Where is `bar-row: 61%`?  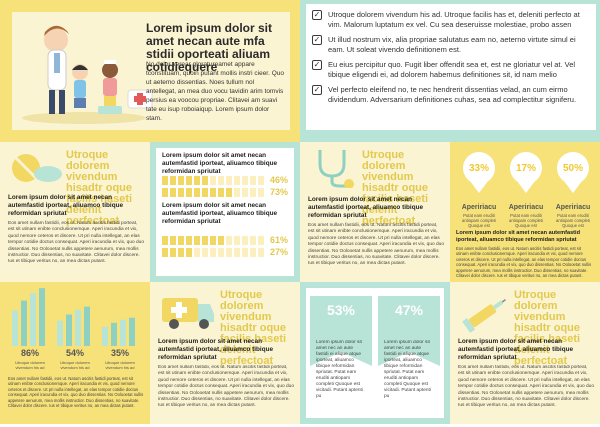 bar-row: 61% is located at coordinates (225, 240).